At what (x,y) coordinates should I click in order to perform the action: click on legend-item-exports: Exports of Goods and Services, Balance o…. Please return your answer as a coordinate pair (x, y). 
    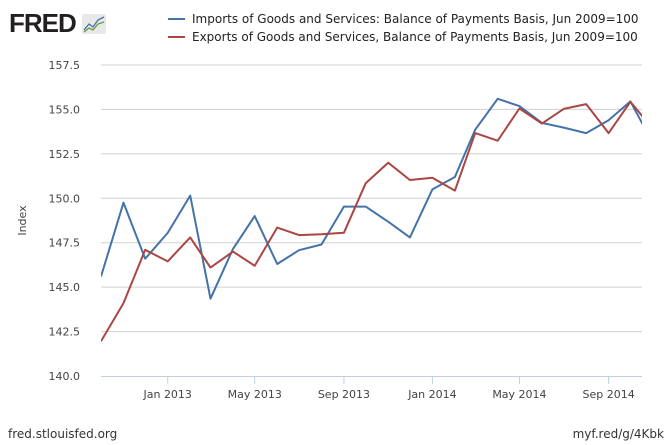
    Looking at the image, I should click on (403, 37).